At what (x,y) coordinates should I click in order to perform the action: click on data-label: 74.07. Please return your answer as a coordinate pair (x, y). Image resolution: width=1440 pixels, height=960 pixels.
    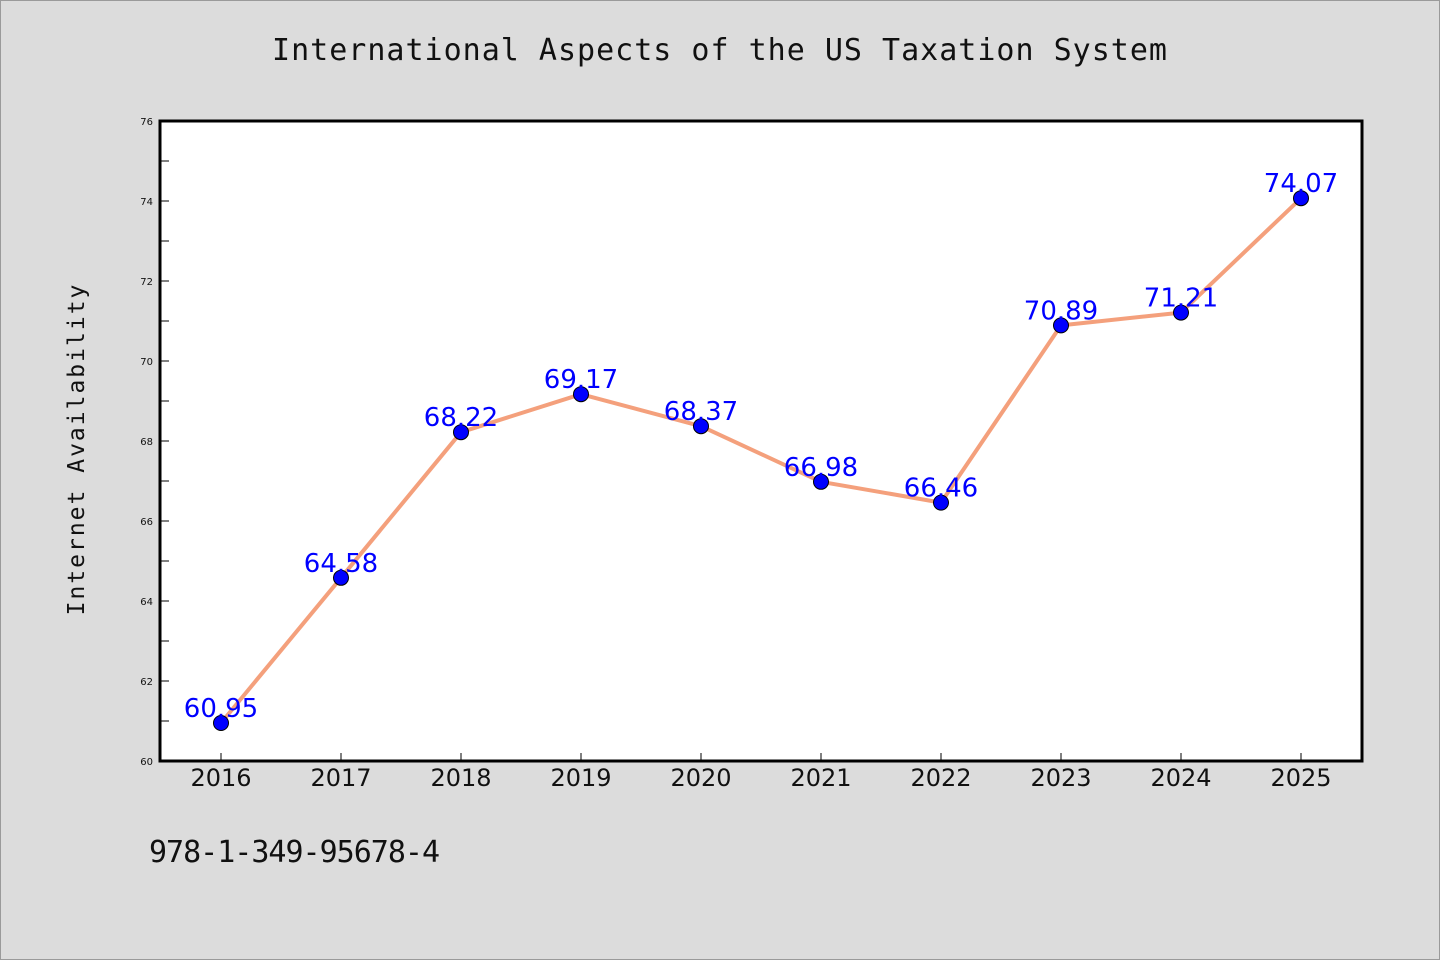
    Looking at the image, I should click on (1301, 184).